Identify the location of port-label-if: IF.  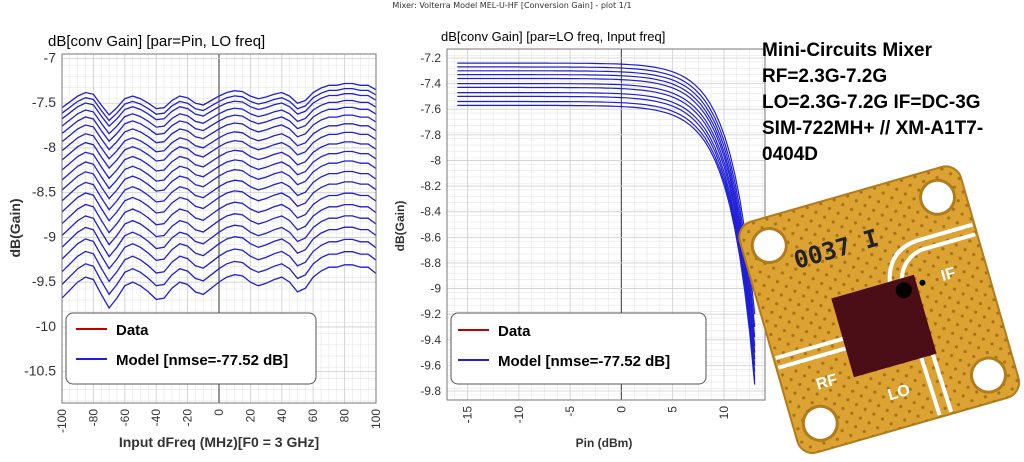
(948, 275).